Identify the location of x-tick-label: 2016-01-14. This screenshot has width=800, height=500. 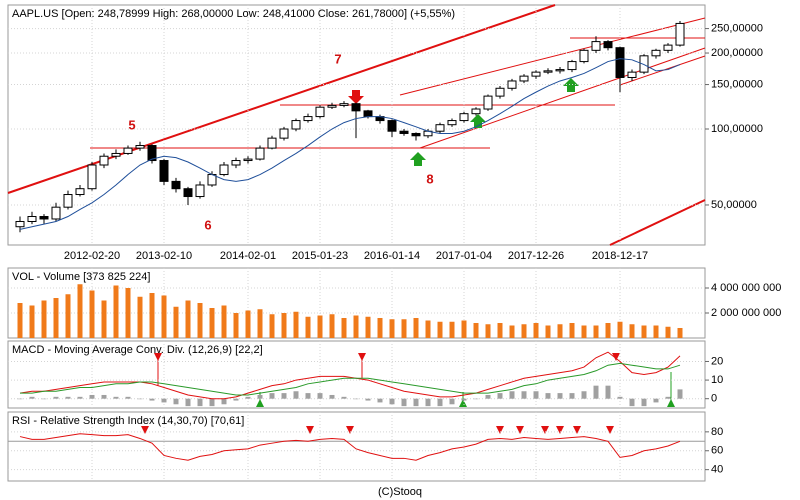
(392, 256).